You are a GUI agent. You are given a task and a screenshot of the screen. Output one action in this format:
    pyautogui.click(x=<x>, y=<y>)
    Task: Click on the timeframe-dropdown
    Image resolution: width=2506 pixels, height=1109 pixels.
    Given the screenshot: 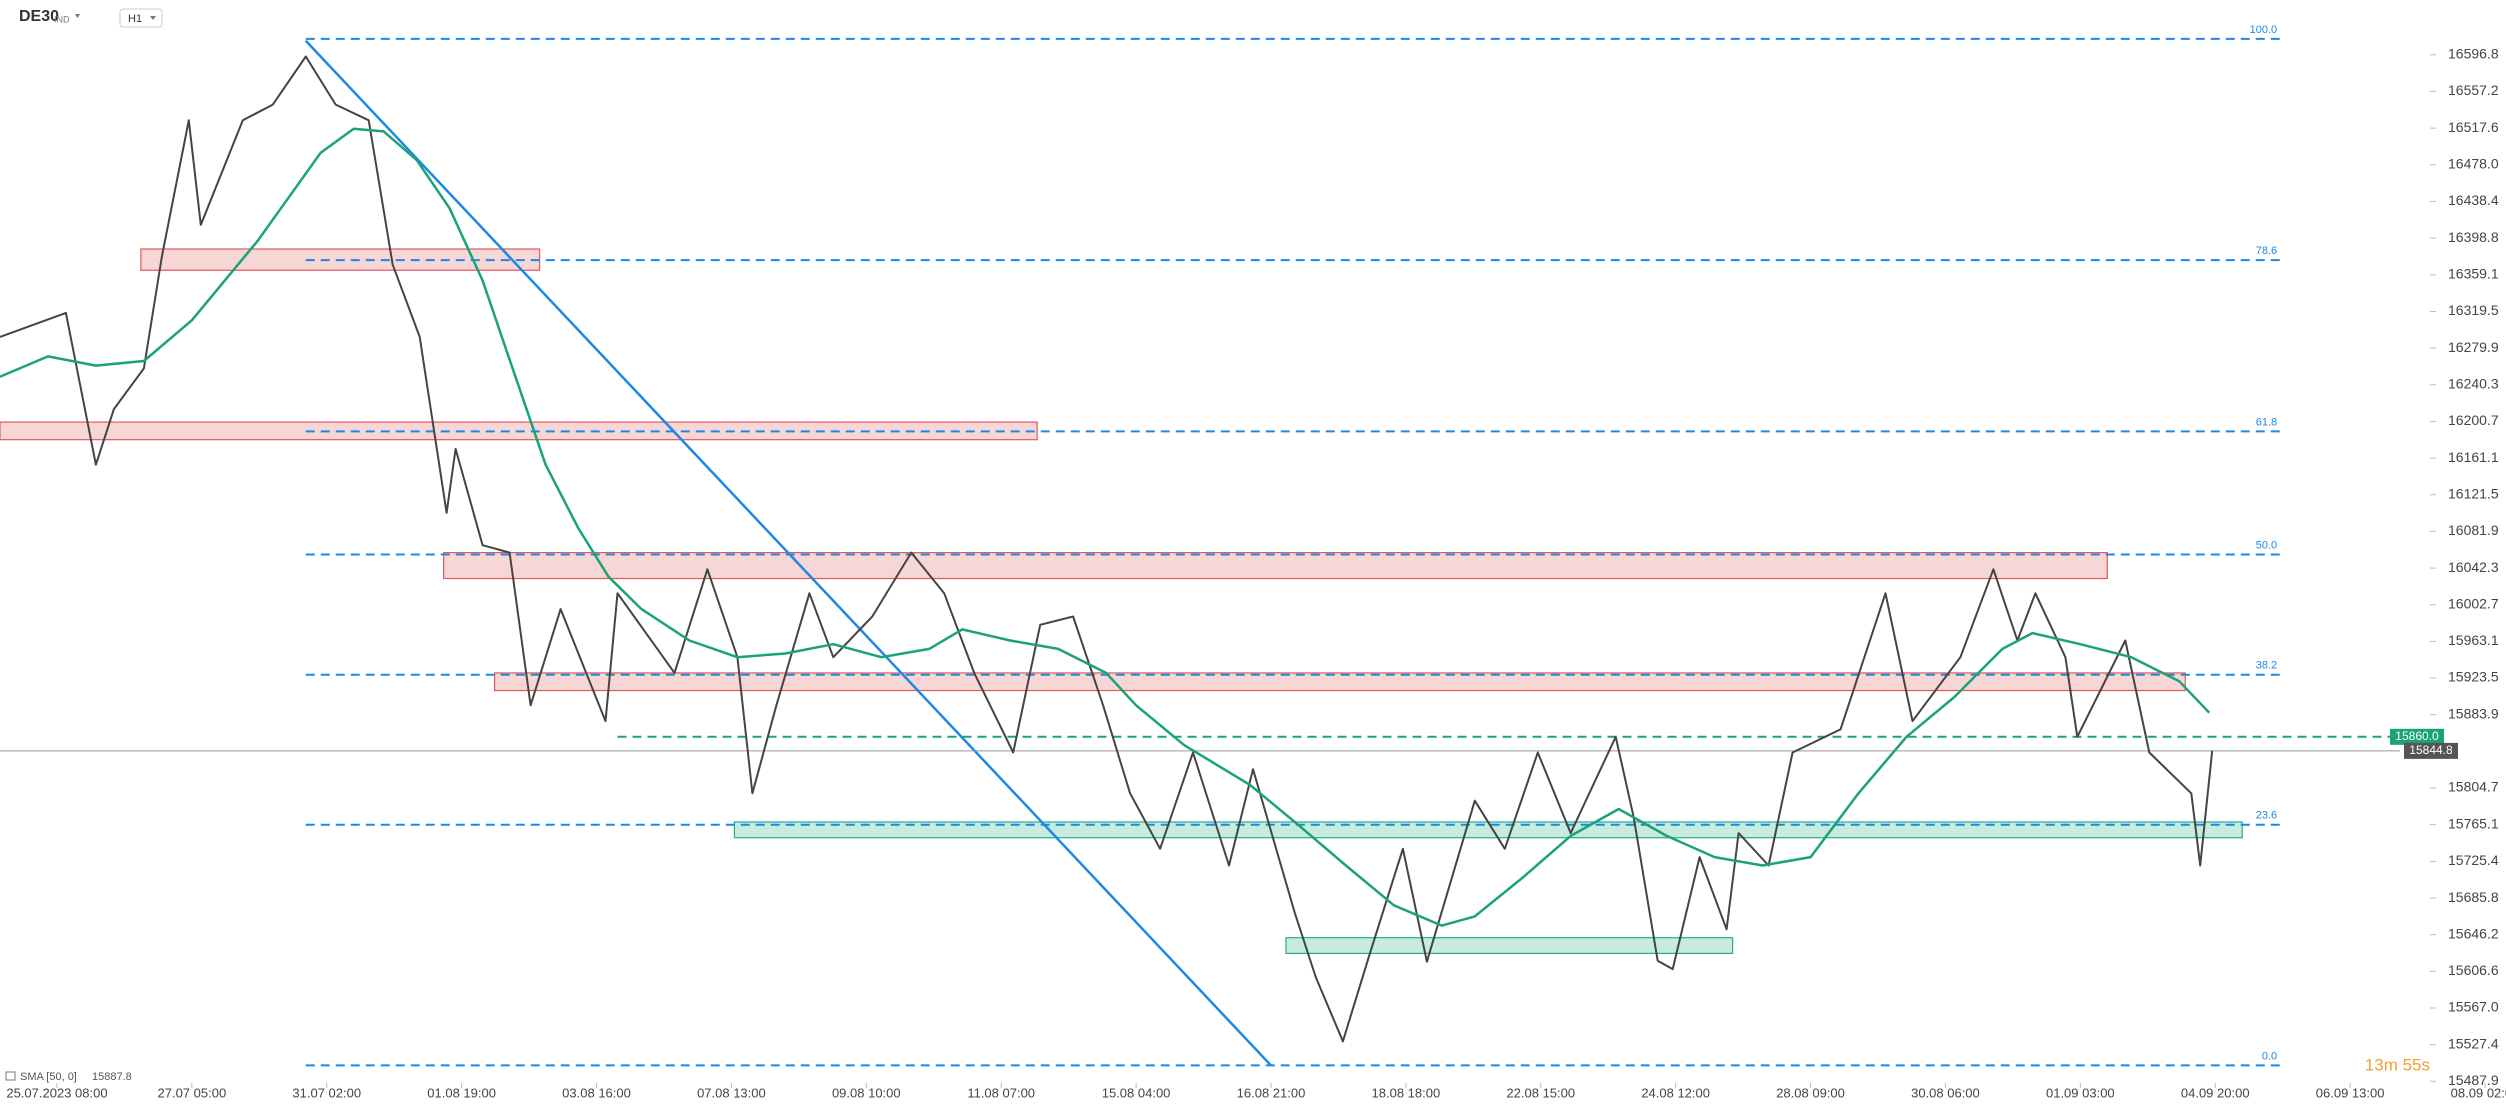 What is the action you would take?
    pyautogui.click(x=153, y=18)
    